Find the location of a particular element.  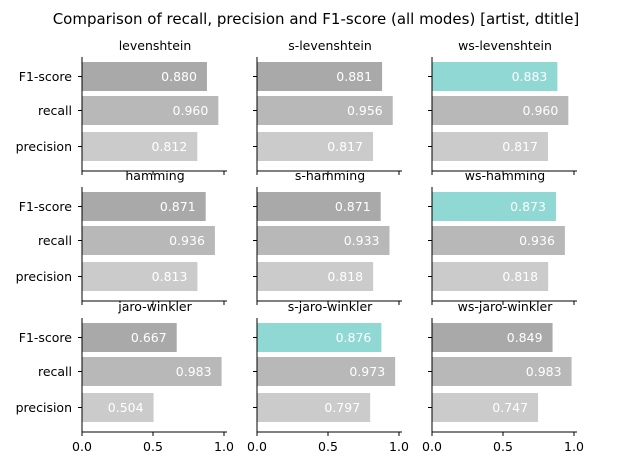

panel-title: jaro-winkler is located at coordinates (154, 306).